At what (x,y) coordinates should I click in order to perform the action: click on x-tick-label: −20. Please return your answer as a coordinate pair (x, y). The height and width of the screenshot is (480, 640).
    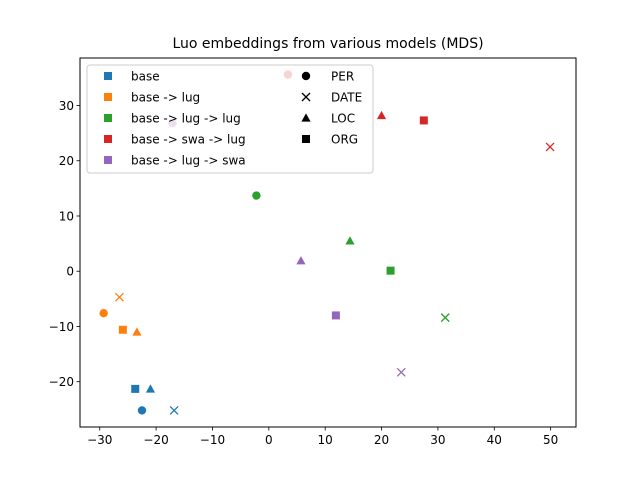
    Looking at the image, I should click on (155, 440).